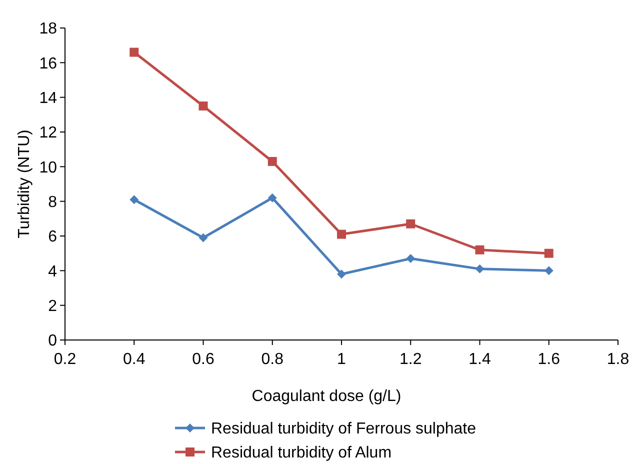  What do you see at coordinates (53, 237) in the screenshot?
I see `y-tick-label: 6` at bounding box center [53, 237].